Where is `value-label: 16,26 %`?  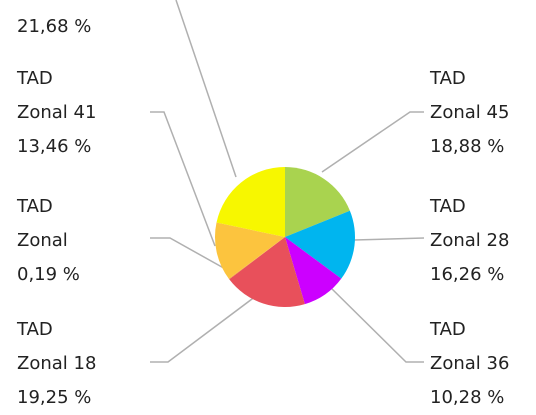
value-label: 16,26 % is located at coordinates (467, 274).